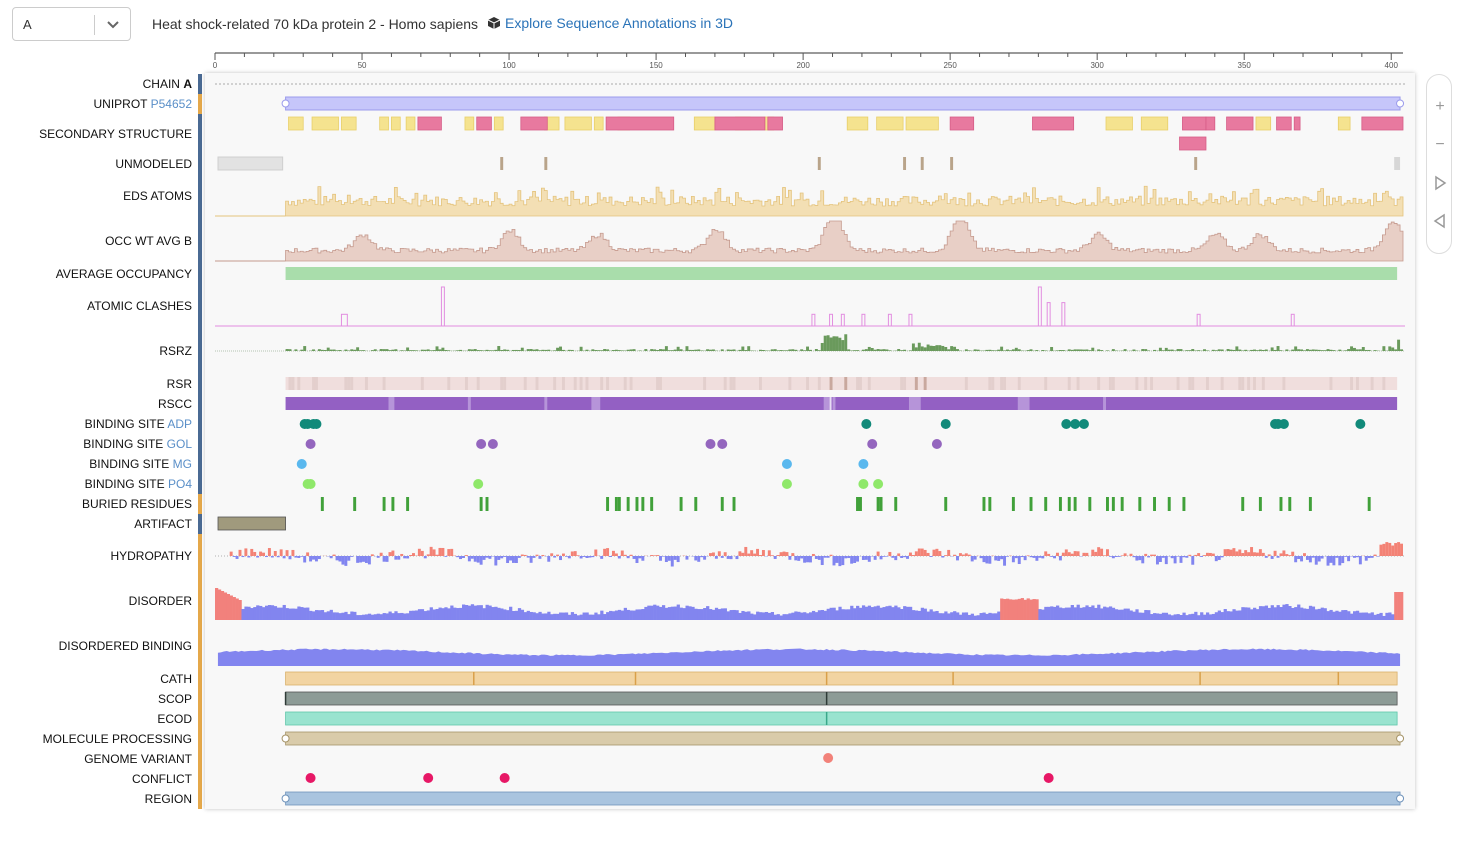 The image size is (1484, 844). What do you see at coordinates (171, 104) in the screenshot?
I see `track-label-suffix: P54652` at bounding box center [171, 104].